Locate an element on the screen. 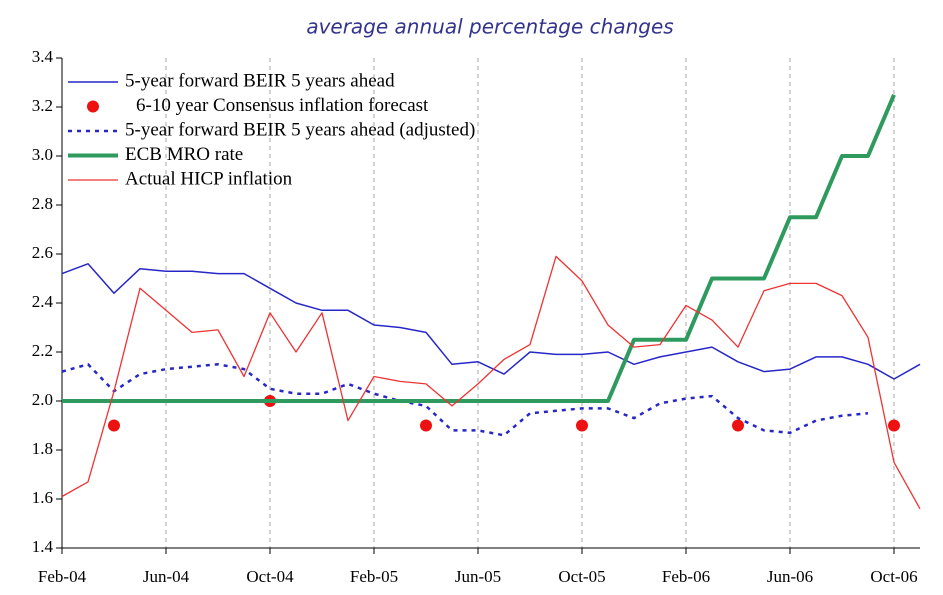 The image size is (943, 595). x-tick-label: Jun-05 is located at coordinates (478, 576).